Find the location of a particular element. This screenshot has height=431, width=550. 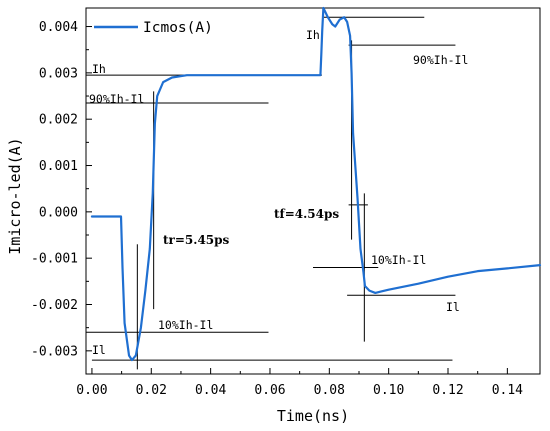

y-tick-label: 0.000 is located at coordinates (58, 212).